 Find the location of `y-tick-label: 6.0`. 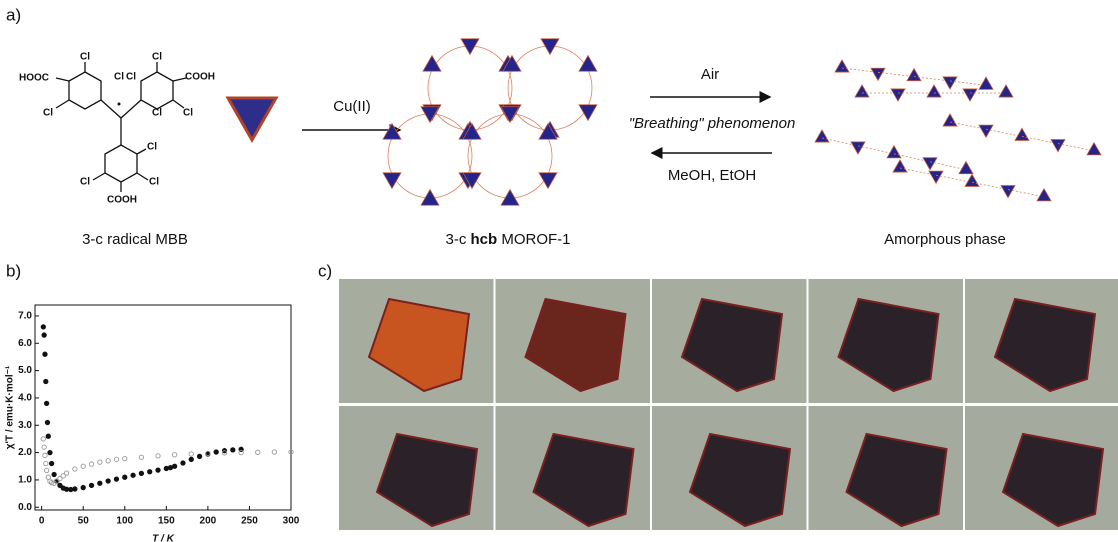

y-tick-label: 6.0 is located at coordinates (25, 343).